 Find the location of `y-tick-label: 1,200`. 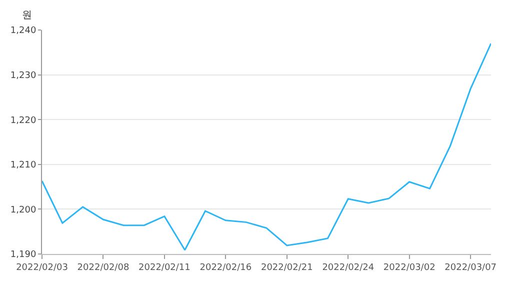

y-tick-label: 1,200 is located at coordinates (23, 210).